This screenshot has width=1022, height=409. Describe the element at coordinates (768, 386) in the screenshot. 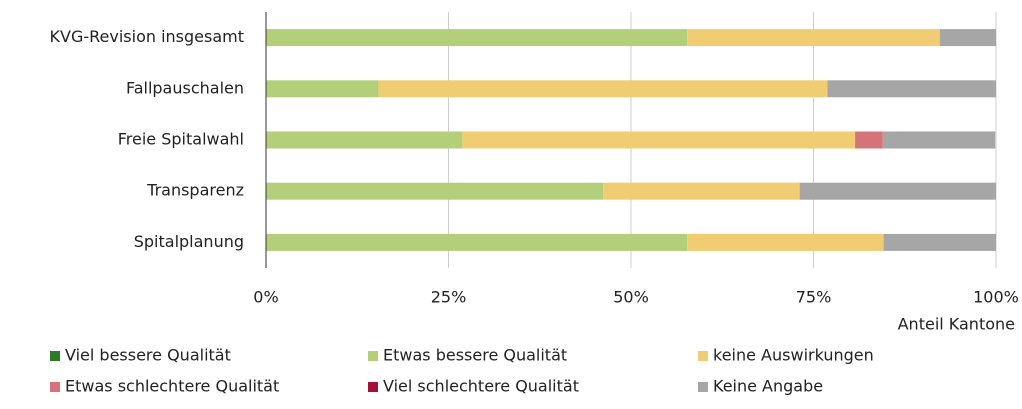

I see `legend-label: Keine Angabe` at that location.